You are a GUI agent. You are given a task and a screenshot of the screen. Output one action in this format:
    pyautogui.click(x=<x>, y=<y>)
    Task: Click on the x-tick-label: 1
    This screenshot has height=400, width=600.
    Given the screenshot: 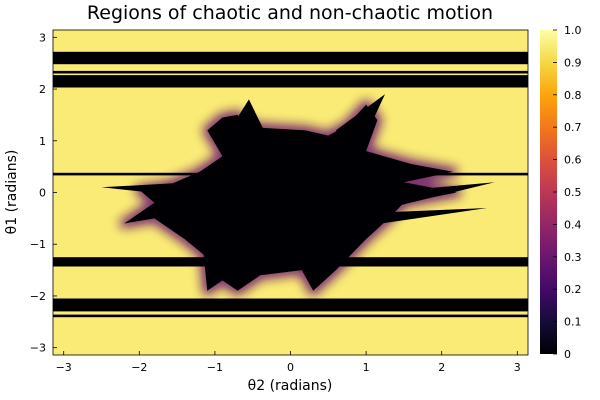 What is the action you would take?
    pyautogui.click(x=366, y=367)
    